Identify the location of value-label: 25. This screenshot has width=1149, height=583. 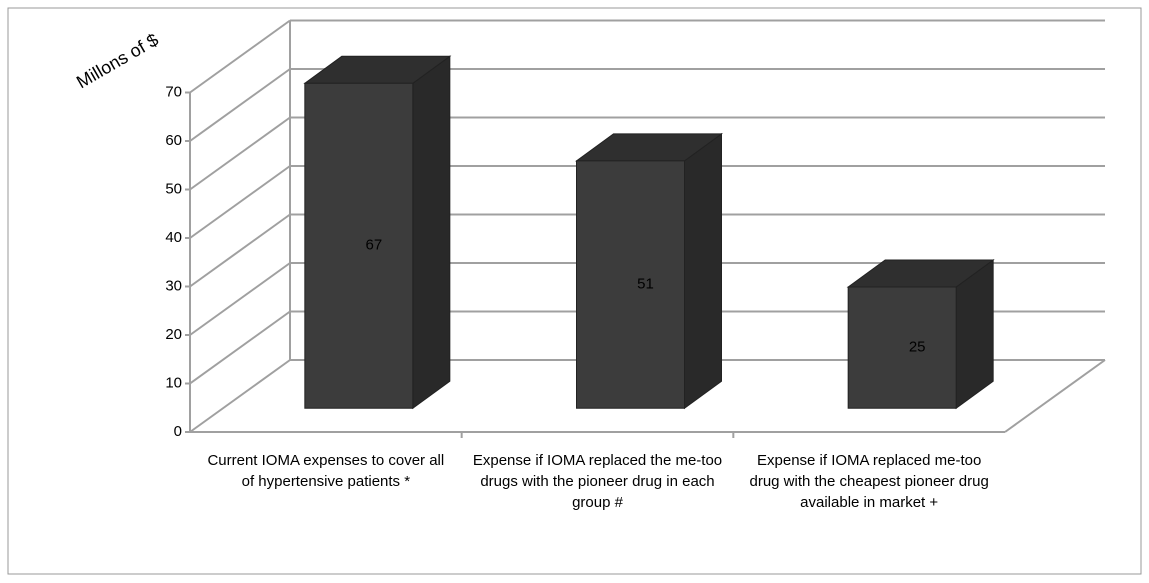
(917, 347).